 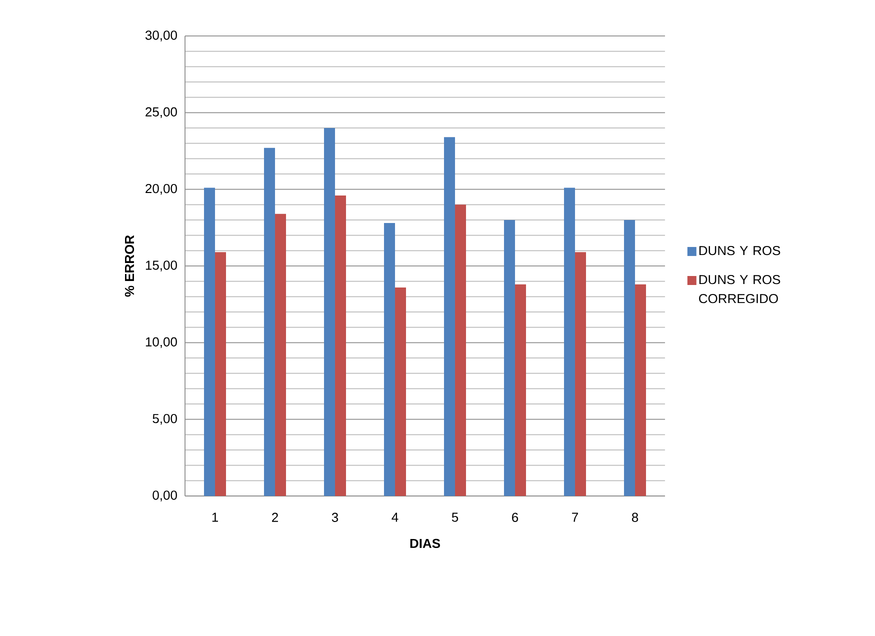 I want to click on legend-label: DUNS Y ROS CORREGIDO, so click(x=739, y=289).